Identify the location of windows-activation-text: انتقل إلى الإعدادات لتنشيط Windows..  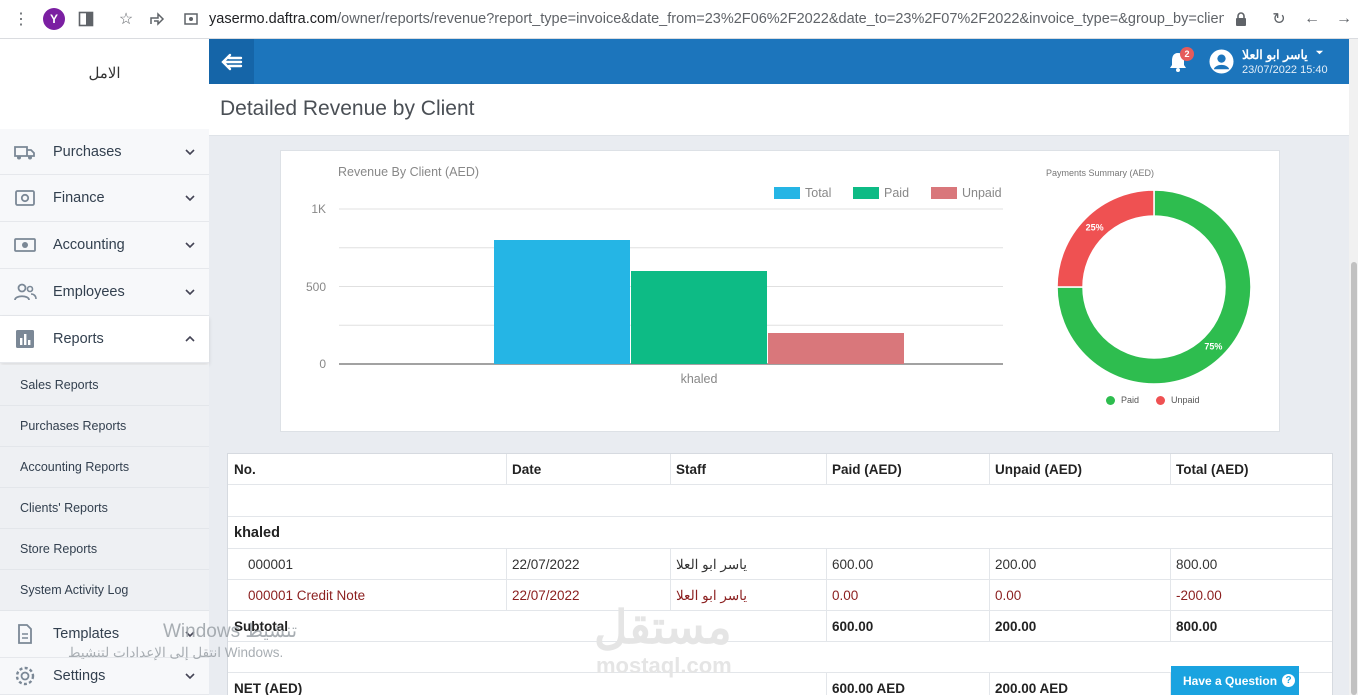
(176, 652).